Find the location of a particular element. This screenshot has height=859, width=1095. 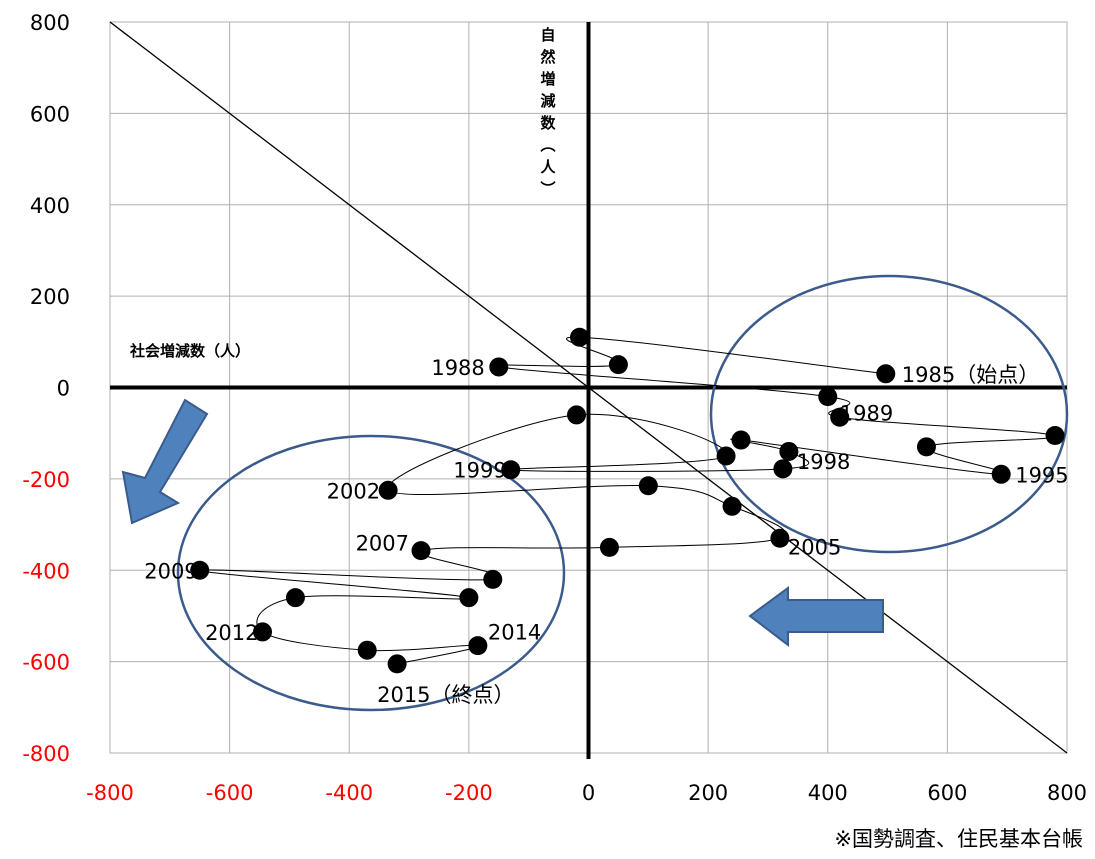

y-axis-label-char: 人 is located at coordinates (548, 167).